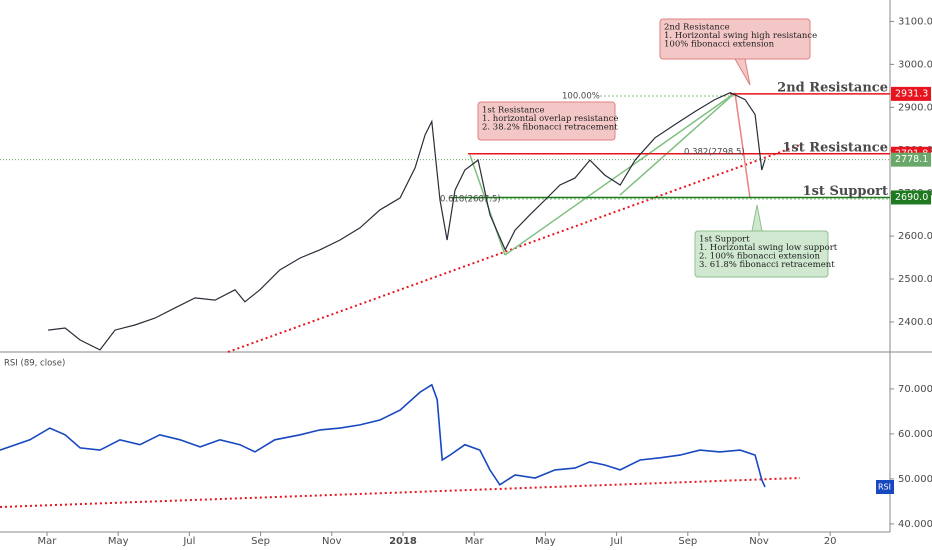 The height and width of the screenshot is (550, 932). What do you see at coordinates (768, 248) in the screenshot?
I see `callout-text: 1. Horizontal swing low support` at bounding box center [768, 248].